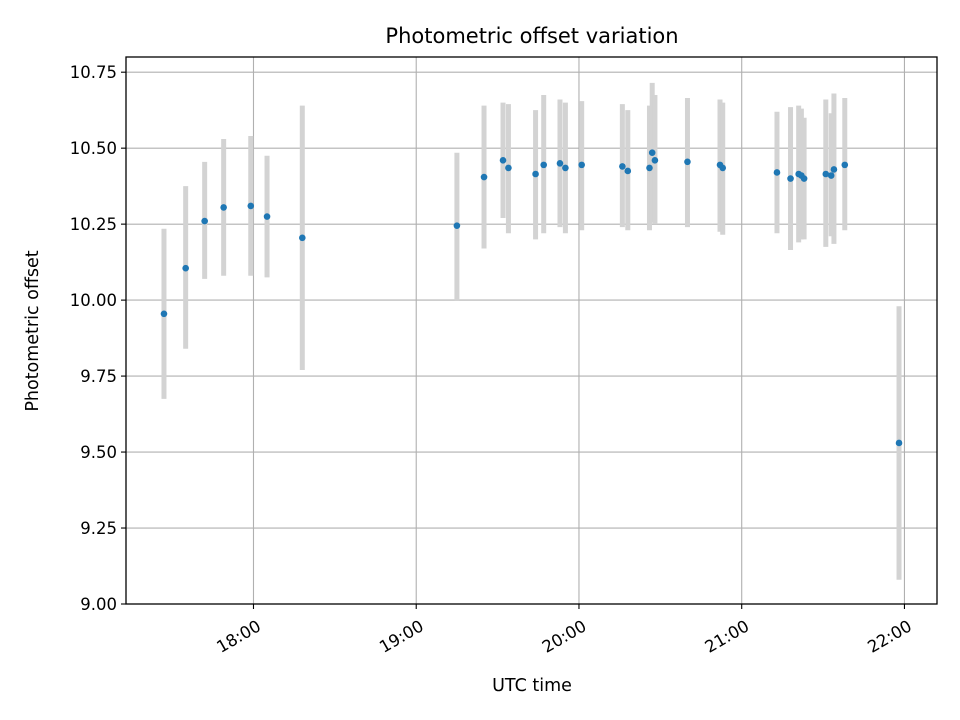  What do you see at coordinates (93, 300) in the screenshot?
I see `y-tick-label: 10.00` at bounding box center [93, 300].